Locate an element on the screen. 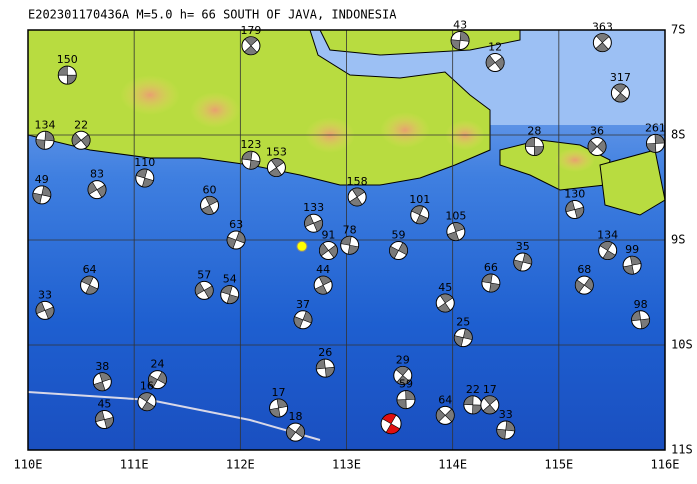 The image size is (697, 484). depth-label: 36 is located at coordinates (597, 131).